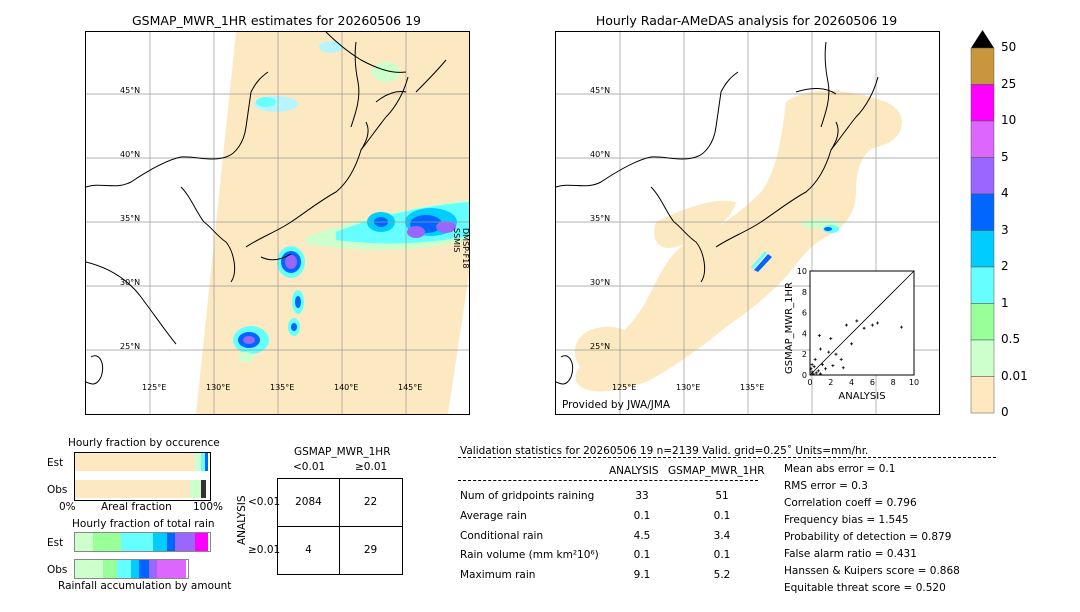 The height and width of the screenshot is (612, 1080). What do you see at coordinates (1014, 375) in the screenshot?
I see `colorbar-label: 0.01` at bounding box center [1014, 375].